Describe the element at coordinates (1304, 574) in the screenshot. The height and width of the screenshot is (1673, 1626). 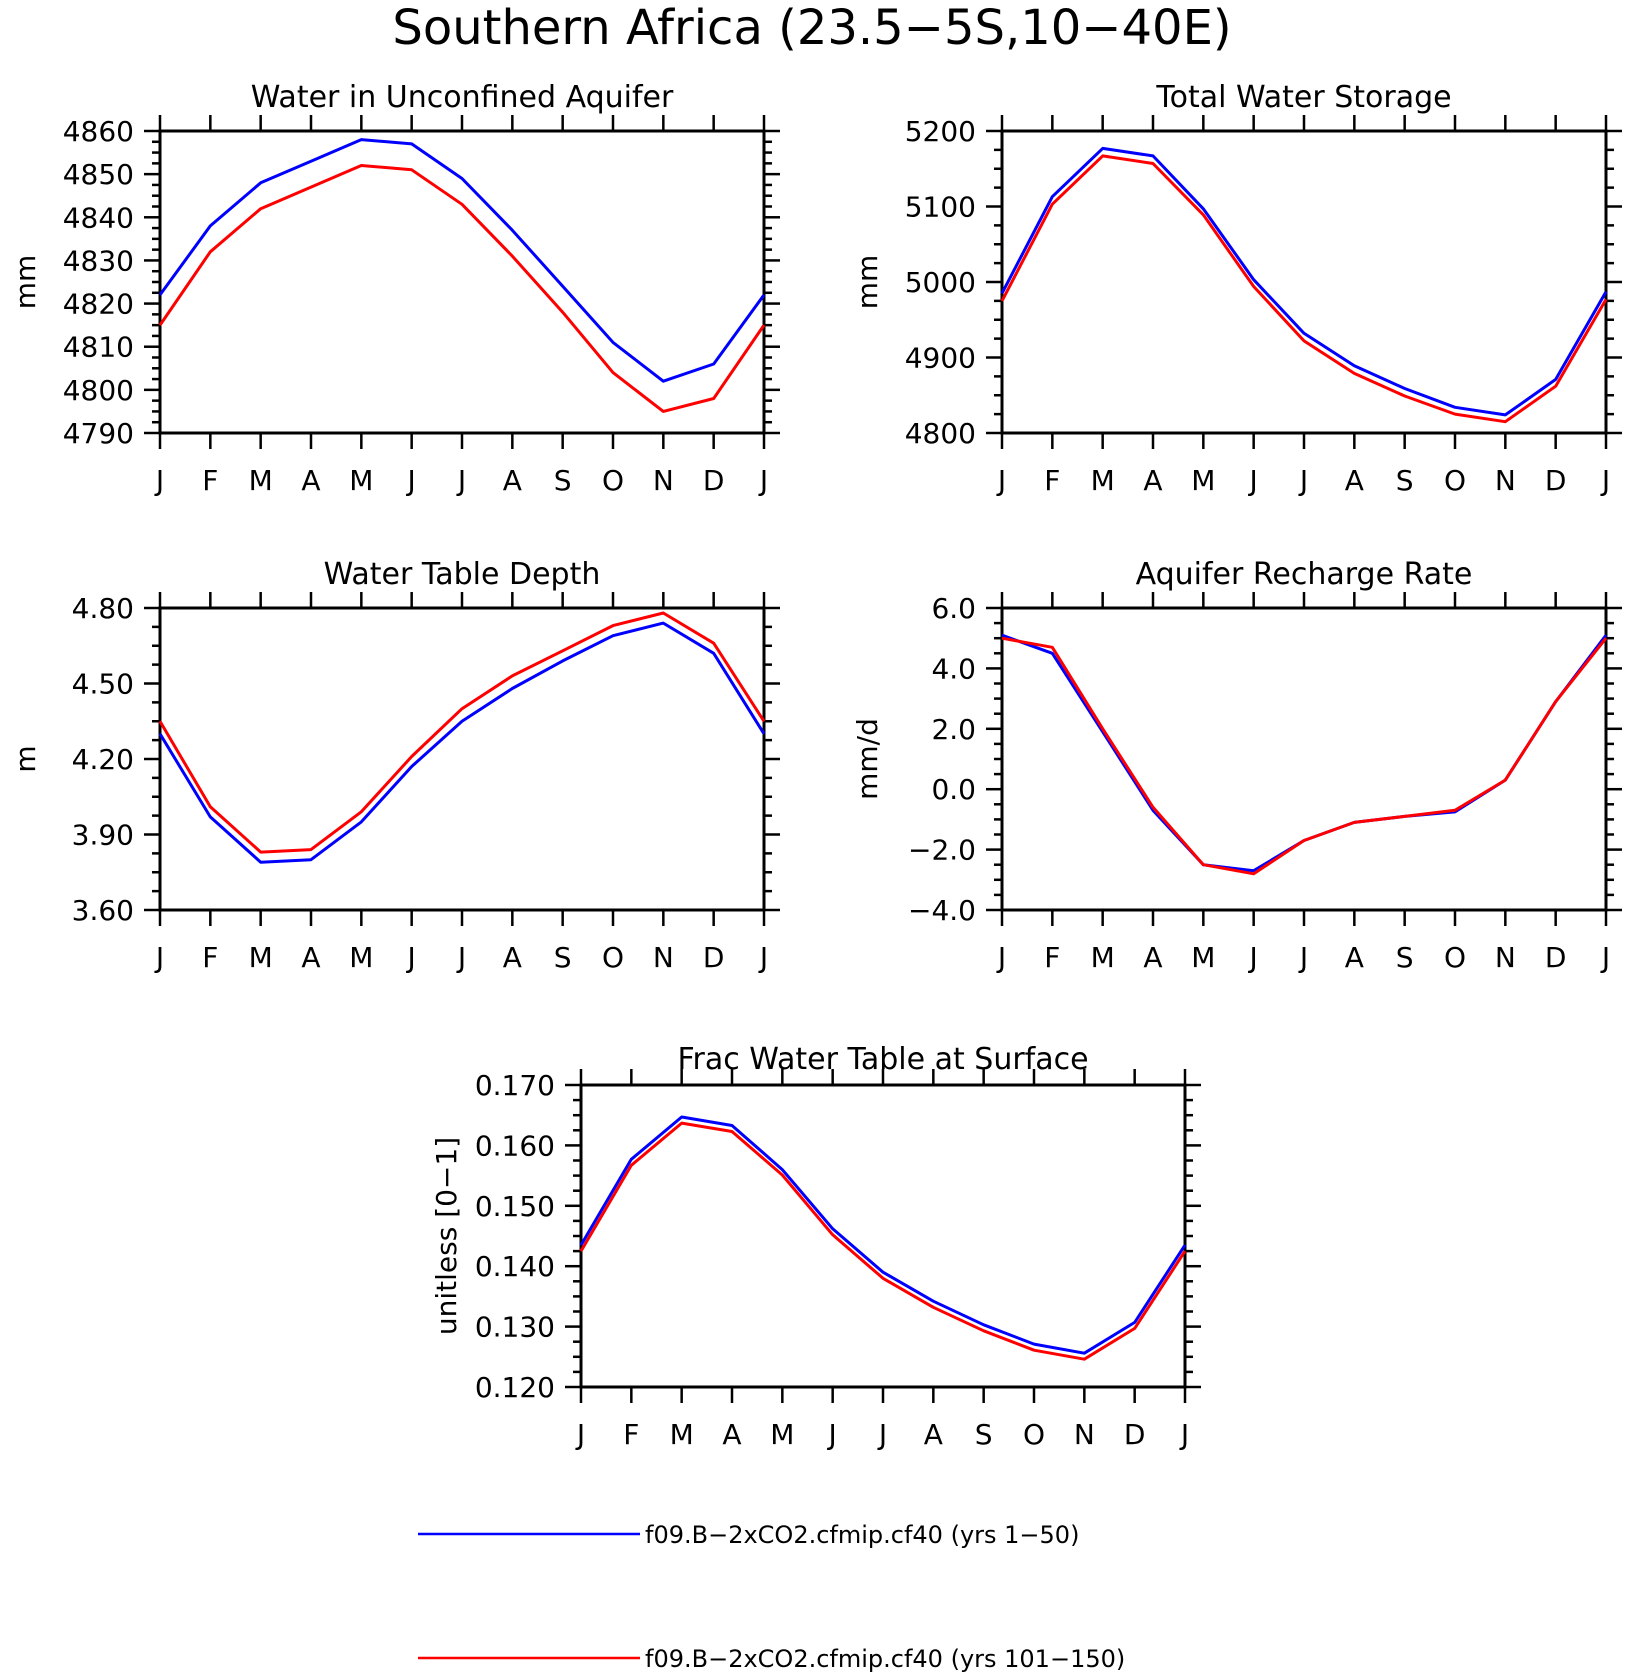
I see `panel-title: Aquifer Recharge Rate` at that location.